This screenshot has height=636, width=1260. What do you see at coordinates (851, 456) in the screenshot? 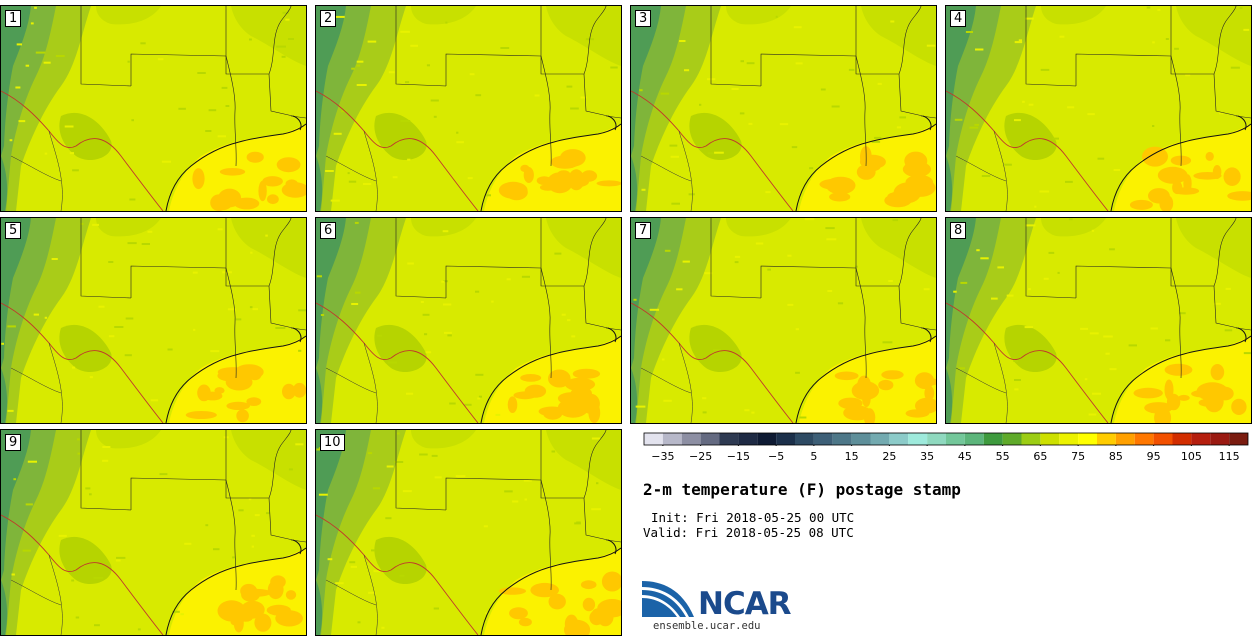
I see `colorbar-tick-label: 15` at bounding box center [851, 456].